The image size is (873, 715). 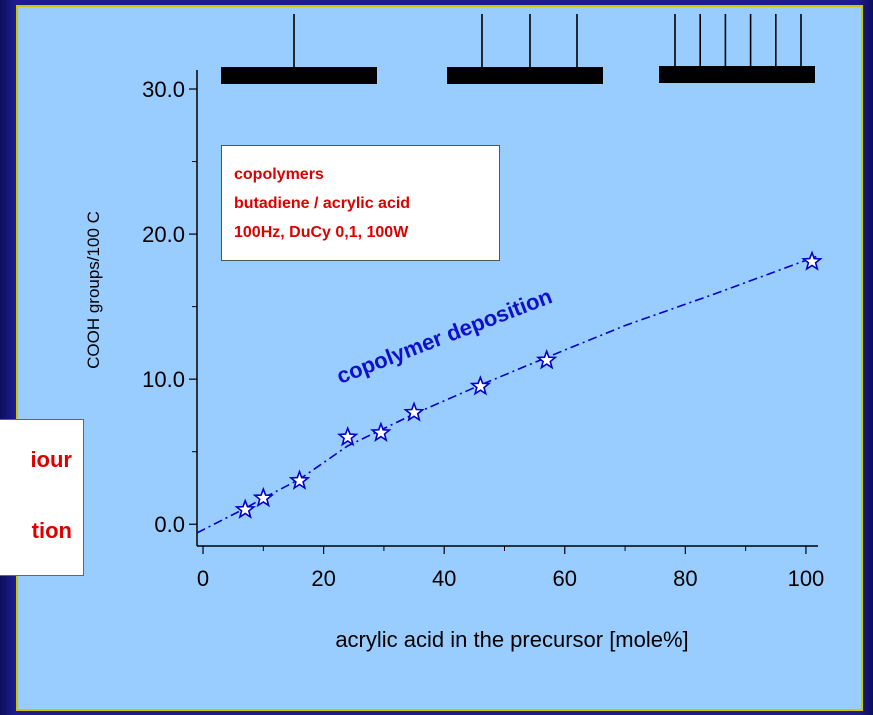 What do you see at coordinates (511, 639) in the screenshot?
I see `x-axis-label: acrylic acid in the precursor [mole%]` at bounding box center [511, 639].